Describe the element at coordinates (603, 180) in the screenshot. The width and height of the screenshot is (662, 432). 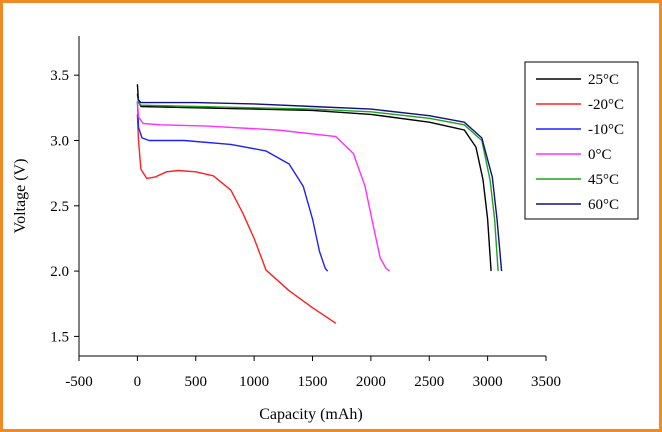
I see `legend-label: 45°C` at that location.